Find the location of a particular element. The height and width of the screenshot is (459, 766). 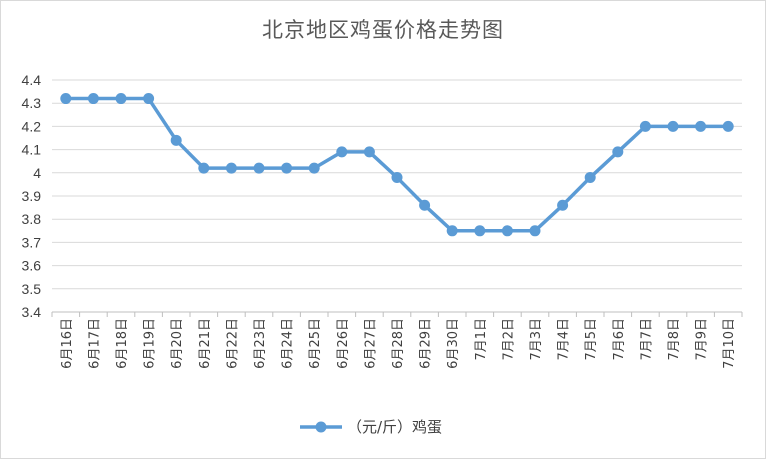

x-tick-label: 7月7日 is located at coordinates (646, 339).